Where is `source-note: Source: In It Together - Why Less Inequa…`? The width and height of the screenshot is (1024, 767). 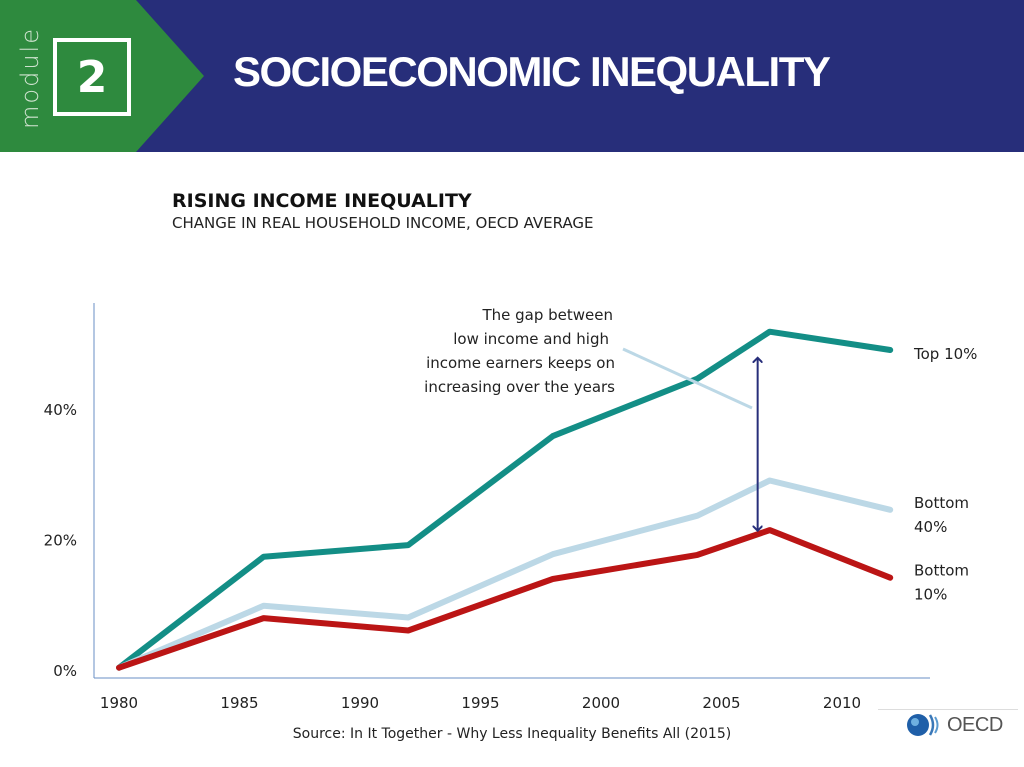
source-note: Source: In It Together - Why Less Inequa… is located at coordinates (512, 734).